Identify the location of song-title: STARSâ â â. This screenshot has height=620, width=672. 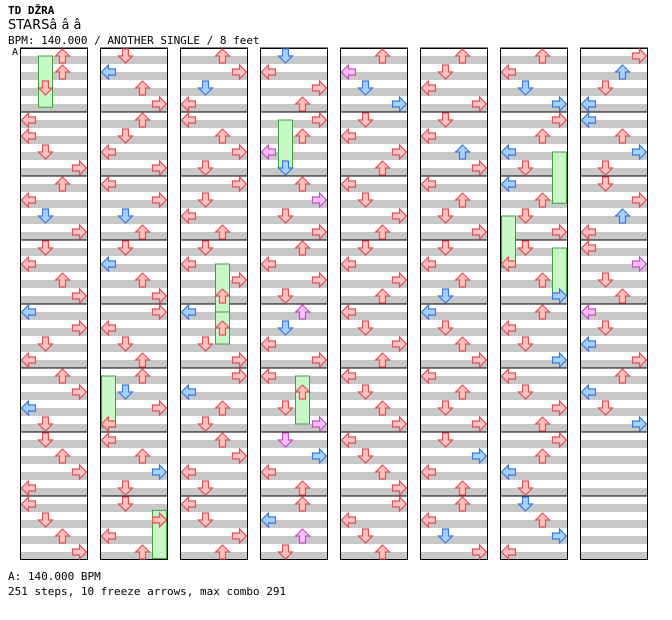
(45, 25).